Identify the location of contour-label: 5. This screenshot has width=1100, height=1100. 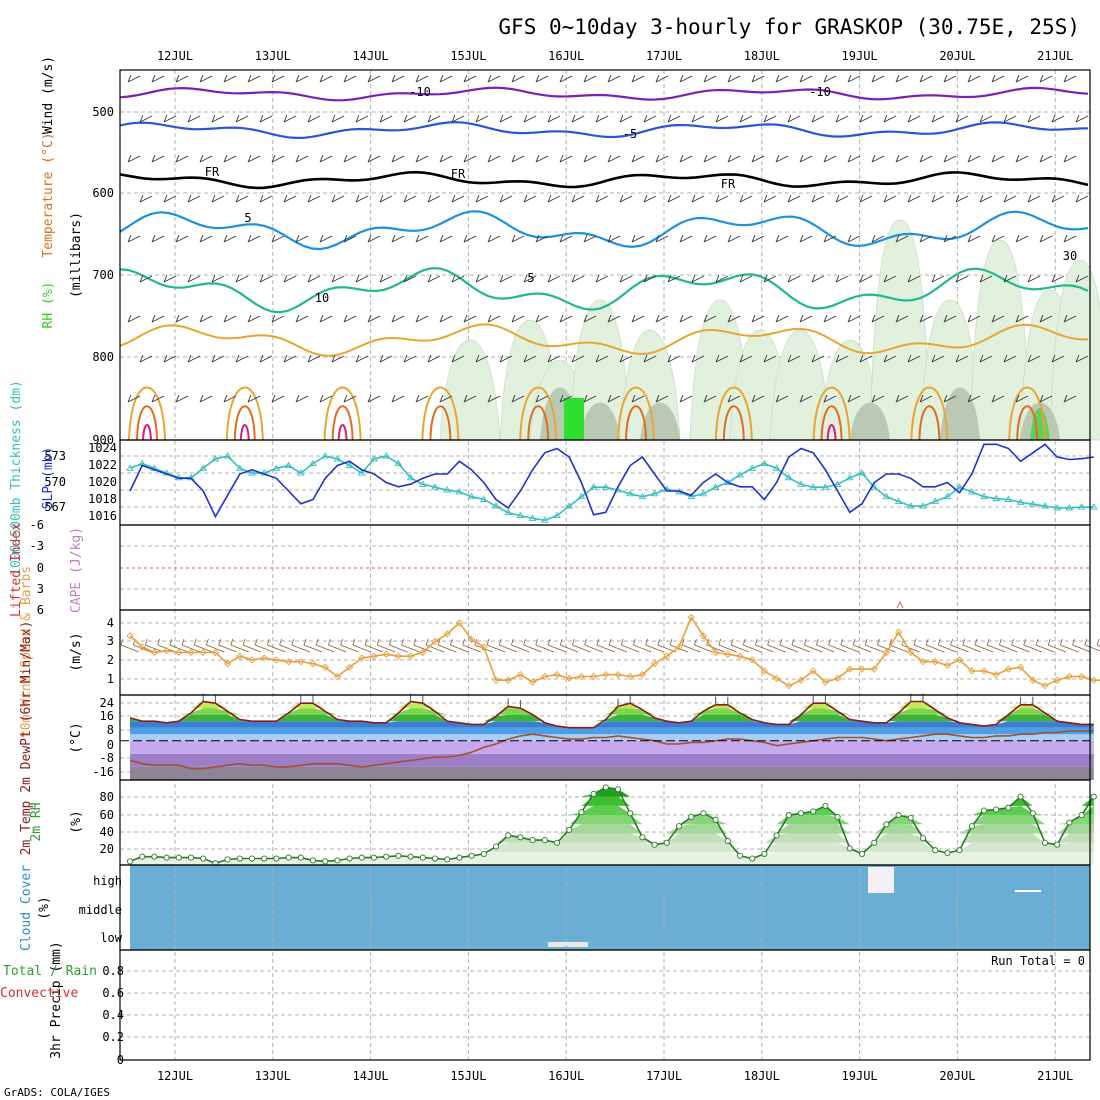
(247, 218).